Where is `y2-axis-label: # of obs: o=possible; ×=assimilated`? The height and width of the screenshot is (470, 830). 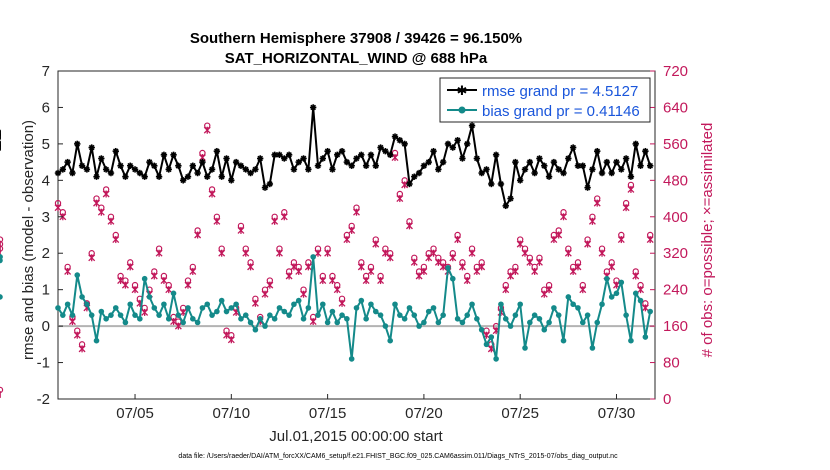 y2-axis-label: # of obs: o=possible; ×=assimilated is located at coordinates (707, 240).